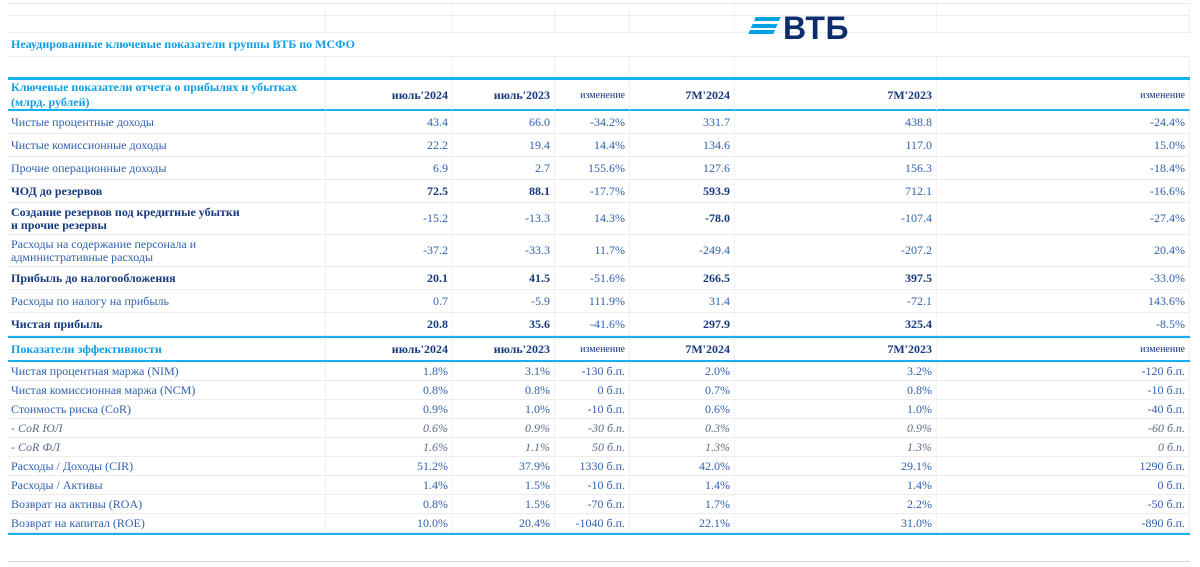 The height and width of the screenshot is (567, 1200). What do you see at coordinates (389, 168) in the screenshot?
I see `cell-jul2024: 6.9` at bounding box center [389, 168].